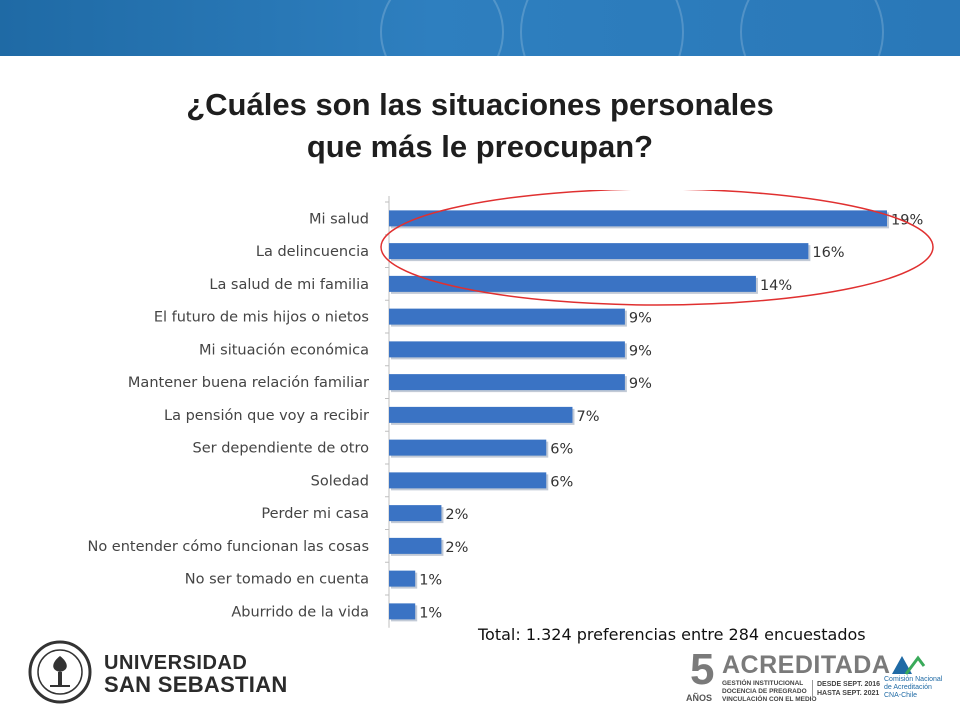 The height and width of the screenshot is (720, 960). Describe the element at coordinates (587, 417) in the screenshot. I see `data-label: 7%` at that location.